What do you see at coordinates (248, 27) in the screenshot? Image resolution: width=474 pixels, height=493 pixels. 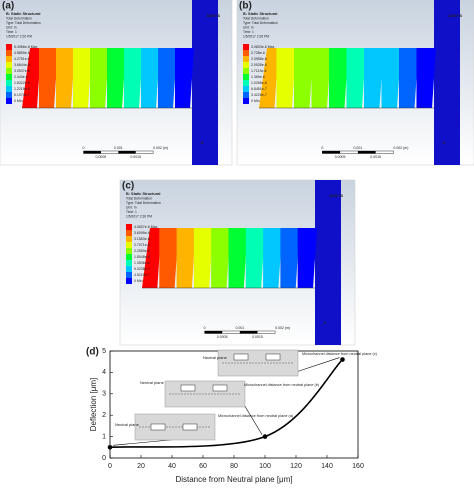 I see `header-line: Unit: m` at bounding box center [248, 27].